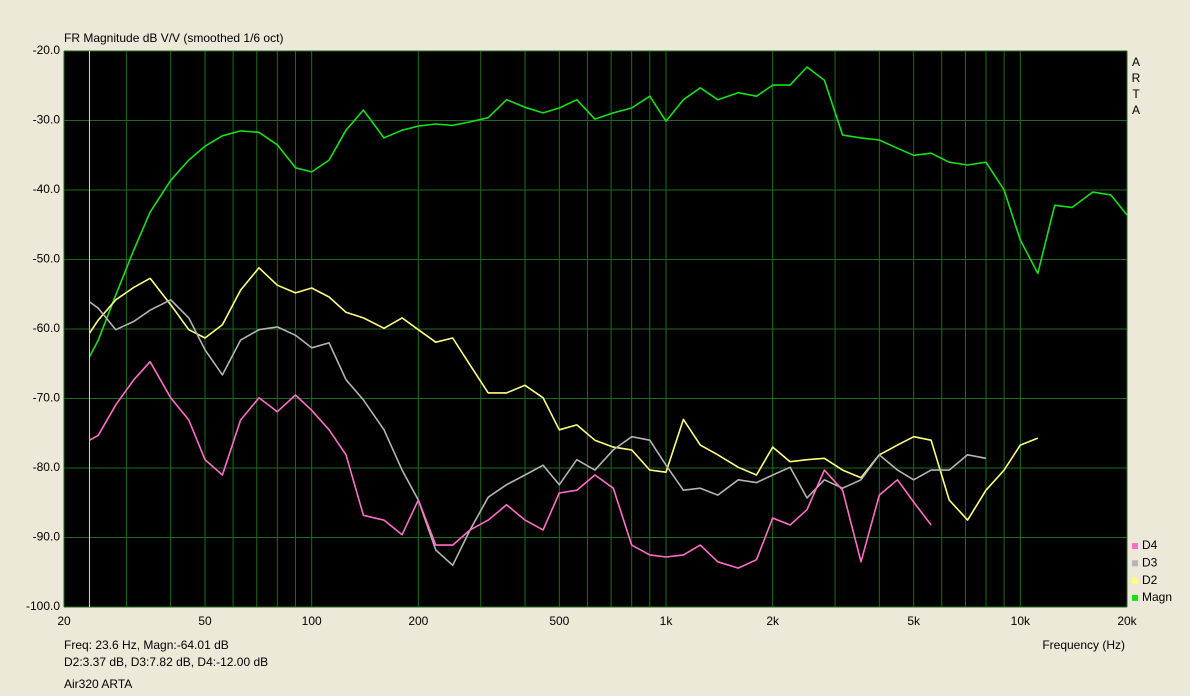  Describe the element at coordinates (1150, 562) in the screenshot. I see `legend-label: D3` at that location.